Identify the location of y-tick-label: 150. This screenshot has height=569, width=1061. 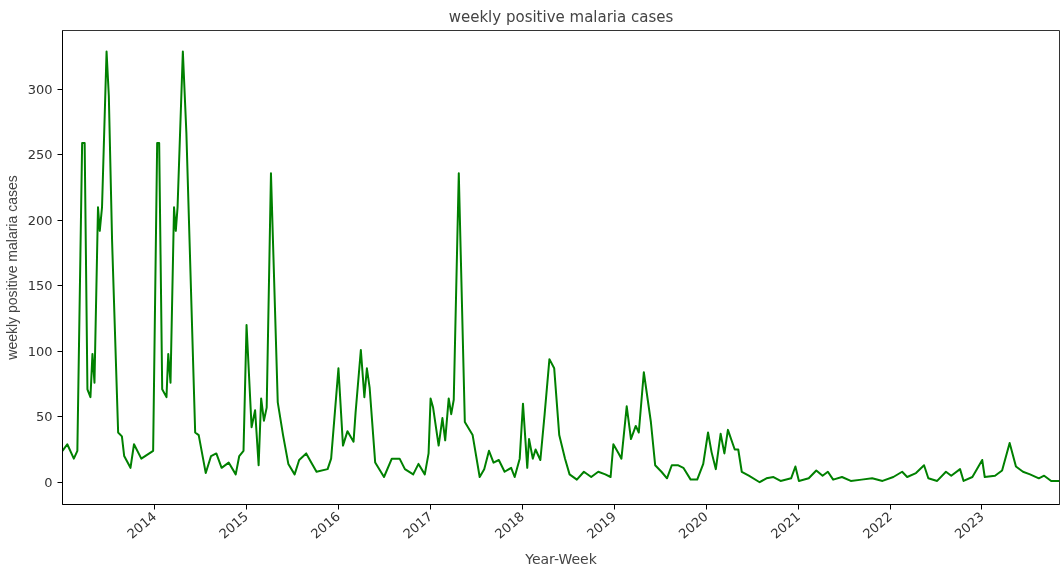
(40, 286).